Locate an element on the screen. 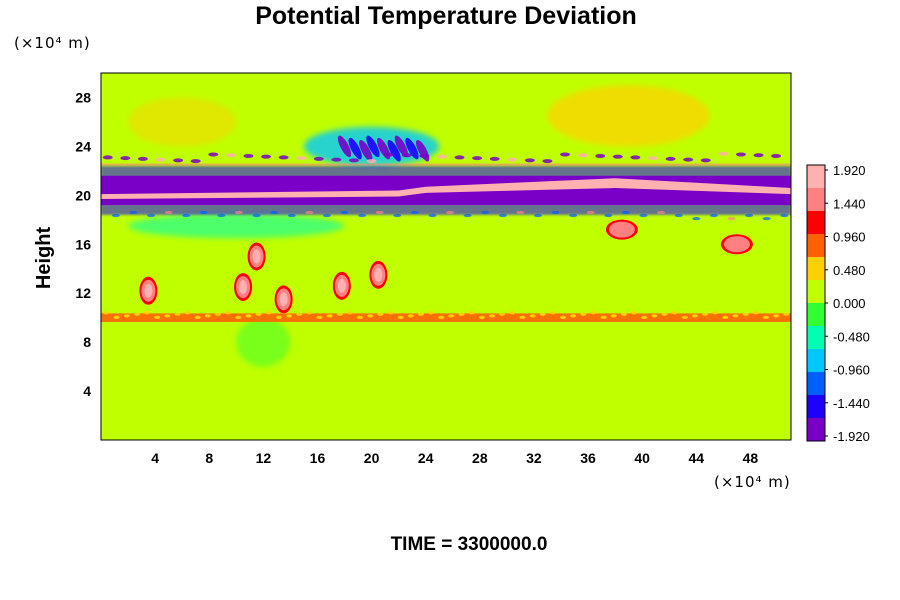 This screenshot has height=600, width=900. colorbar-tick-label: -1.440 is located at coordinates (851, 403).